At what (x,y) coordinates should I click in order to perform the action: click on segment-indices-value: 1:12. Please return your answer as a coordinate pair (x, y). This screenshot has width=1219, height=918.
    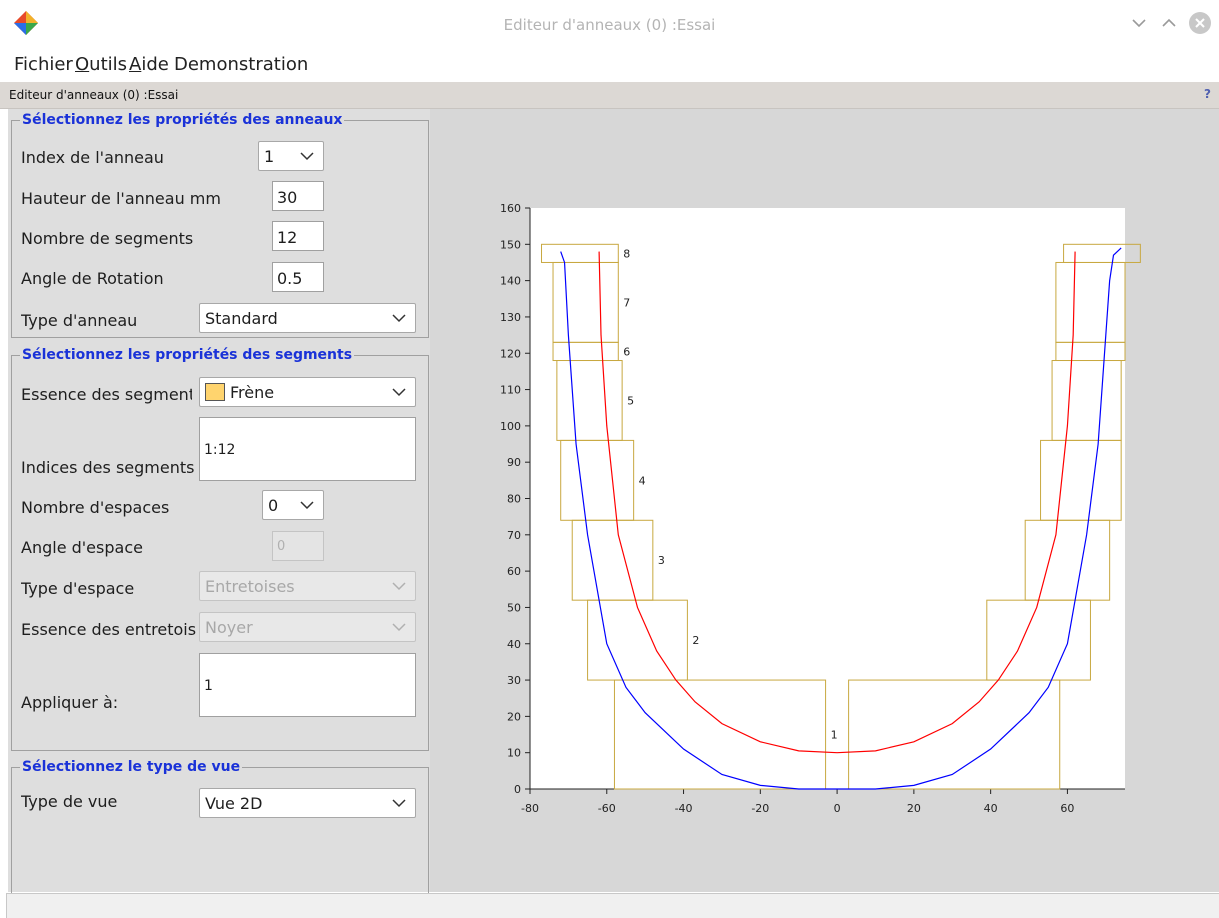
    Looking at the image, I should click on (220, 450).